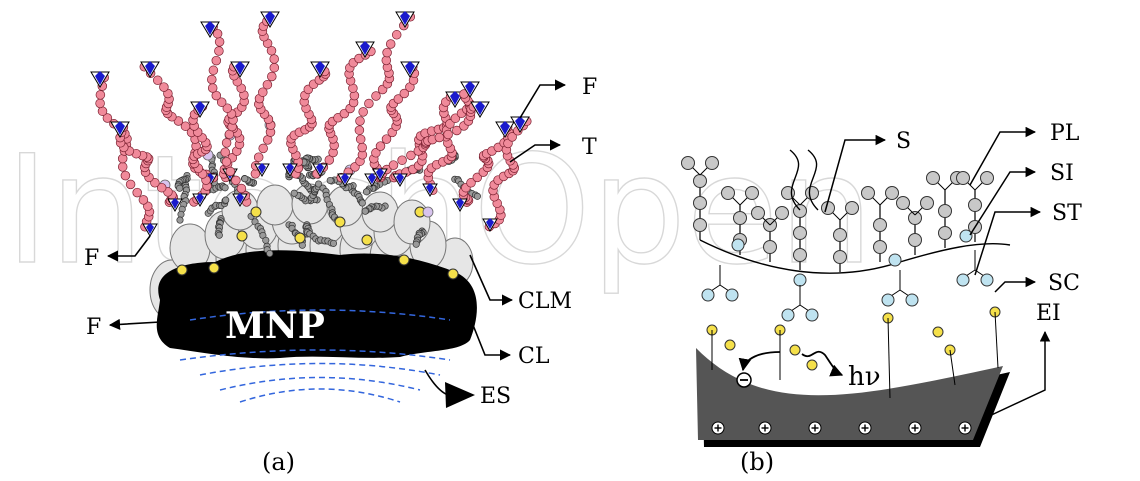  Describe the element at coordinates (849, 394) in the screenshot. I see `electrode` at that location.